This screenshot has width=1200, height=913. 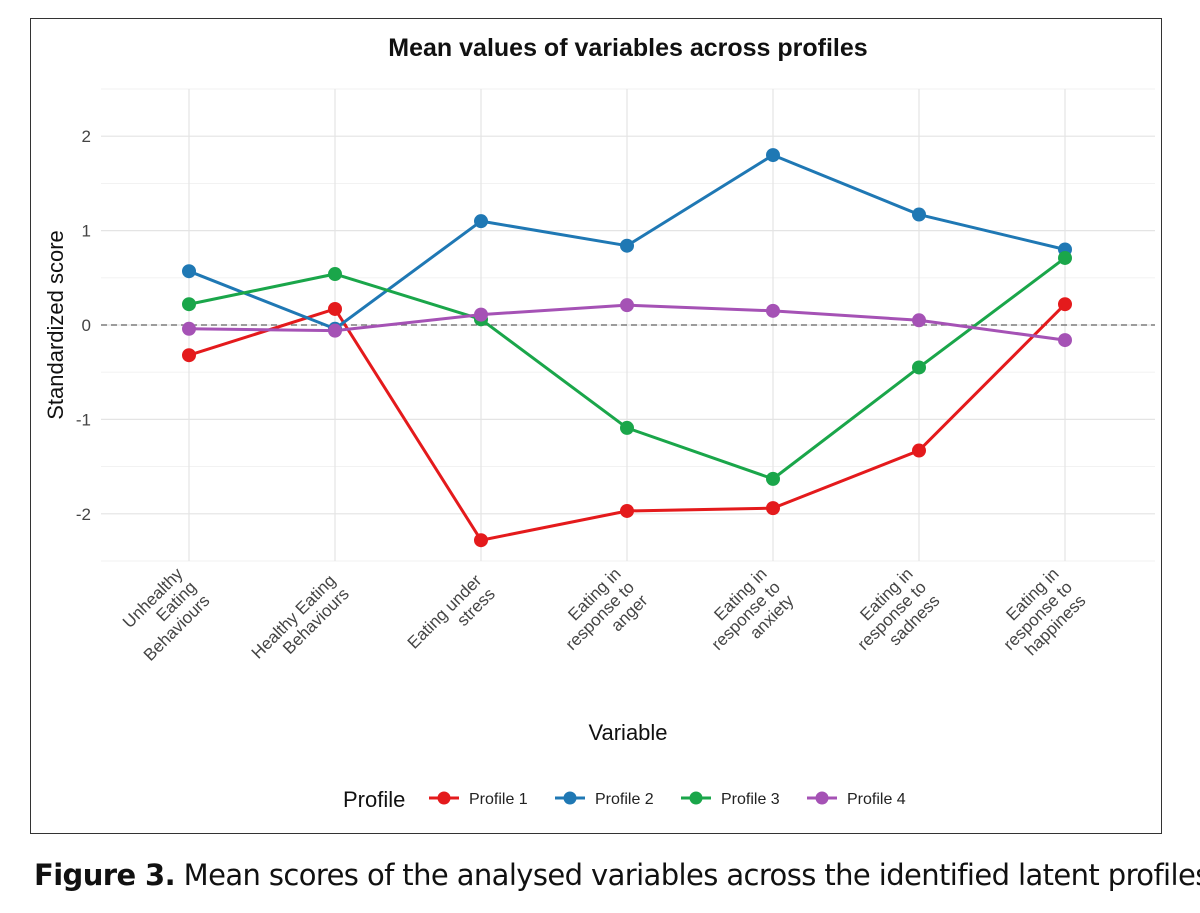 I want to click on x-tick-label: Healthy EatingBehaviours, so click(x=300, y=623).